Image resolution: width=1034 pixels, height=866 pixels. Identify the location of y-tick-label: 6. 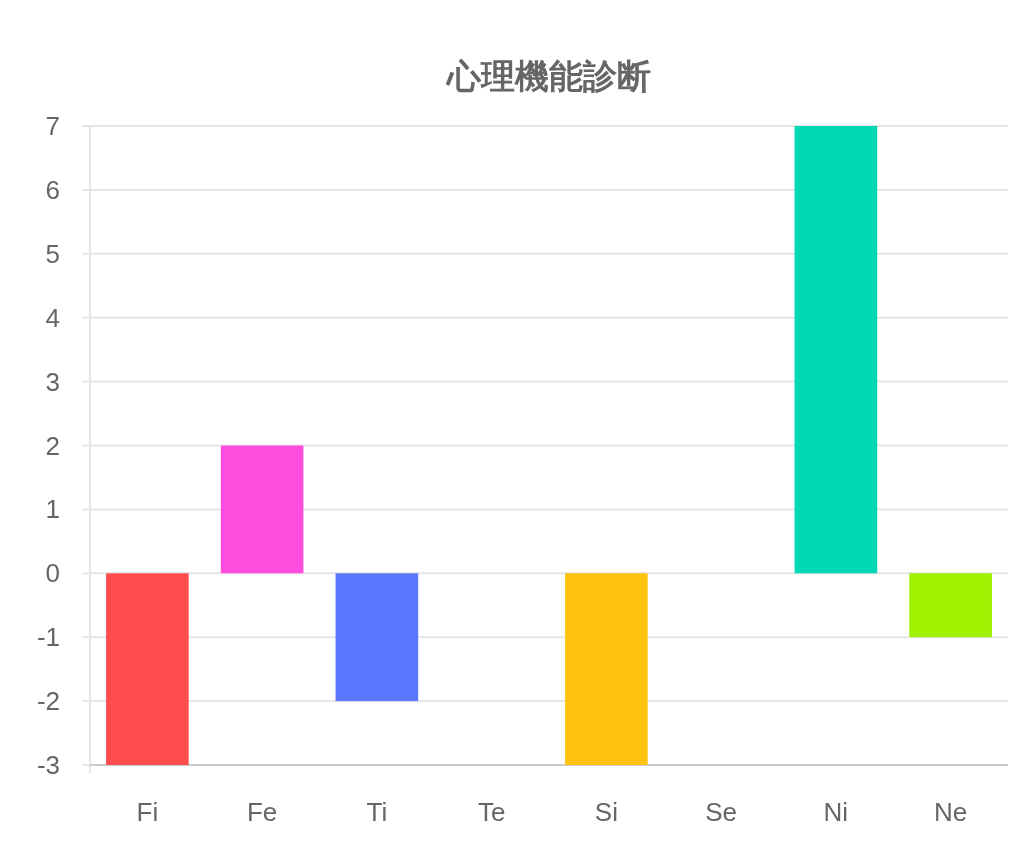
(52, 189).